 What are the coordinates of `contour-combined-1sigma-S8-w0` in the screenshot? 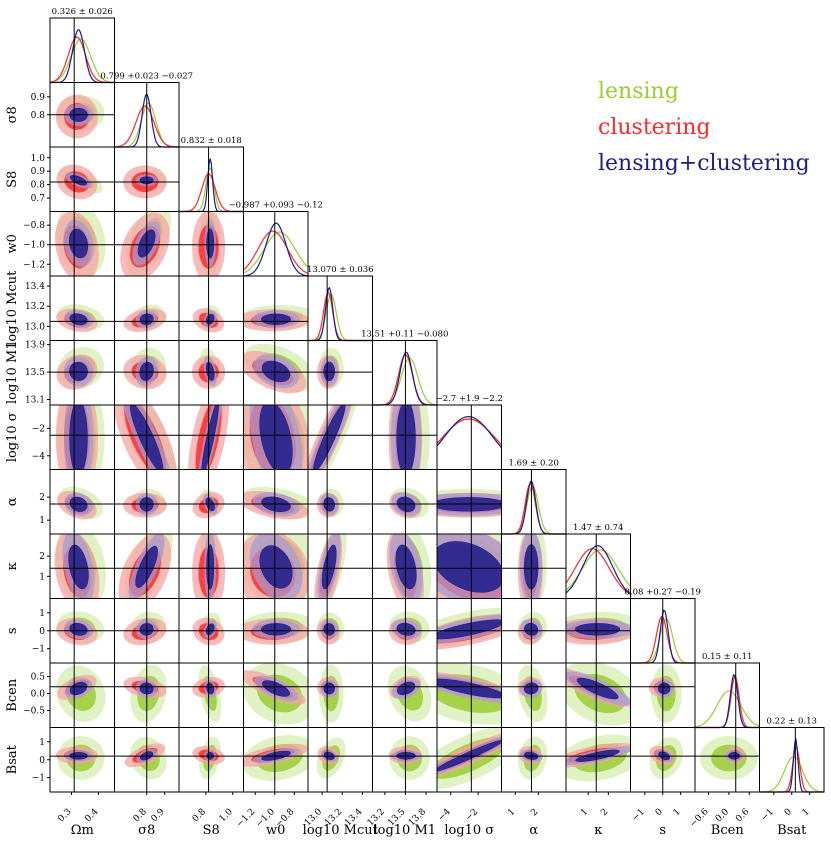 It's located at (210, 243).